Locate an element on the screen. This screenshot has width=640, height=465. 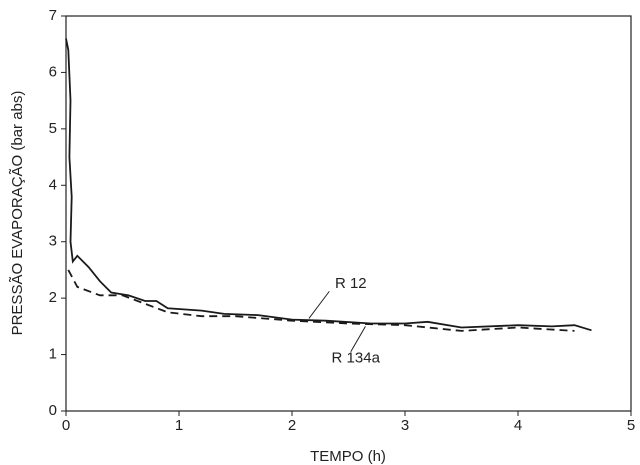
x-tick-label: 2 is located at coordinates (292, 425).